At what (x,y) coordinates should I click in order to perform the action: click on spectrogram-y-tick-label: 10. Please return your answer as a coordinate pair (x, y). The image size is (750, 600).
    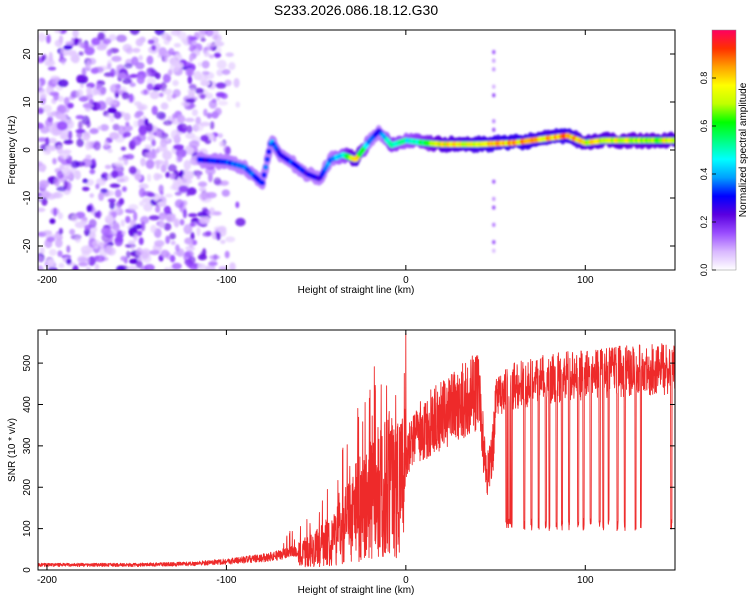
    Looking at the image, I should click on (27, 102).